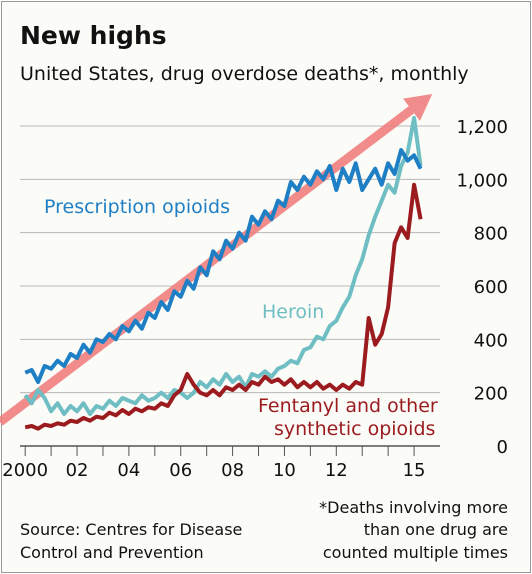 Image resolution: width=532 pixels, height=574 pixels. I want to click on y-tick-label: 800, so click(491, 234).